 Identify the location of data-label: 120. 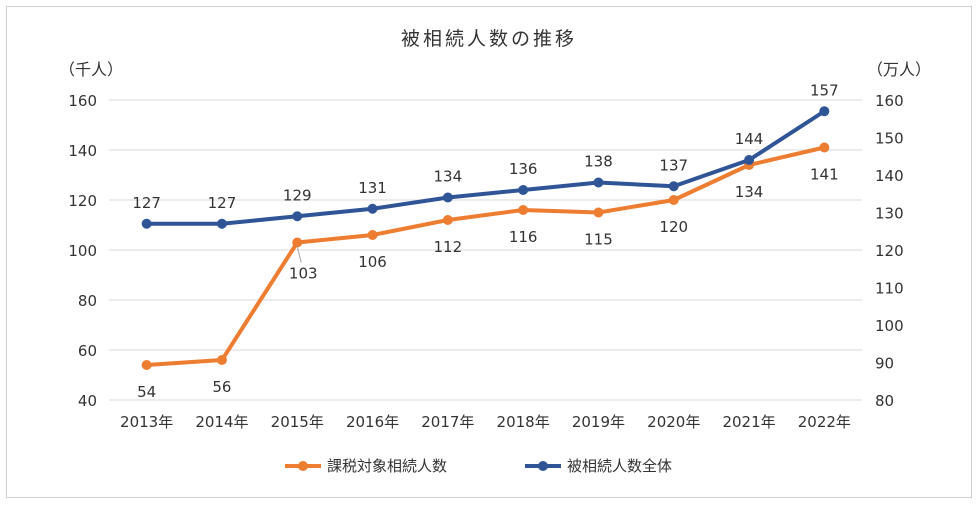
(673, 227).